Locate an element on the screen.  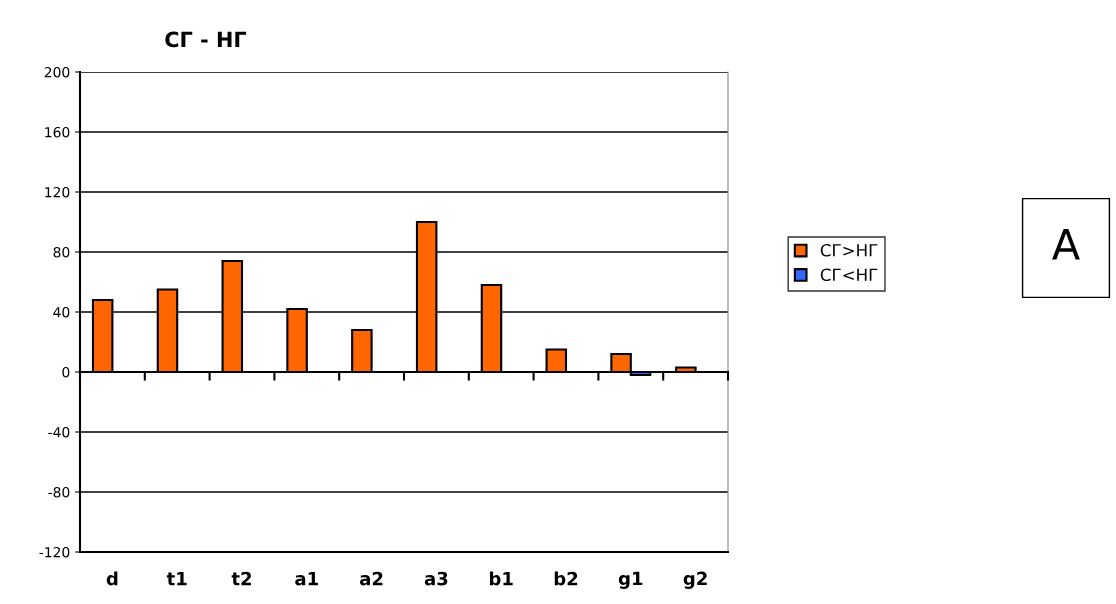
y-tick-label: 80 is located at coordinates (61, 252).